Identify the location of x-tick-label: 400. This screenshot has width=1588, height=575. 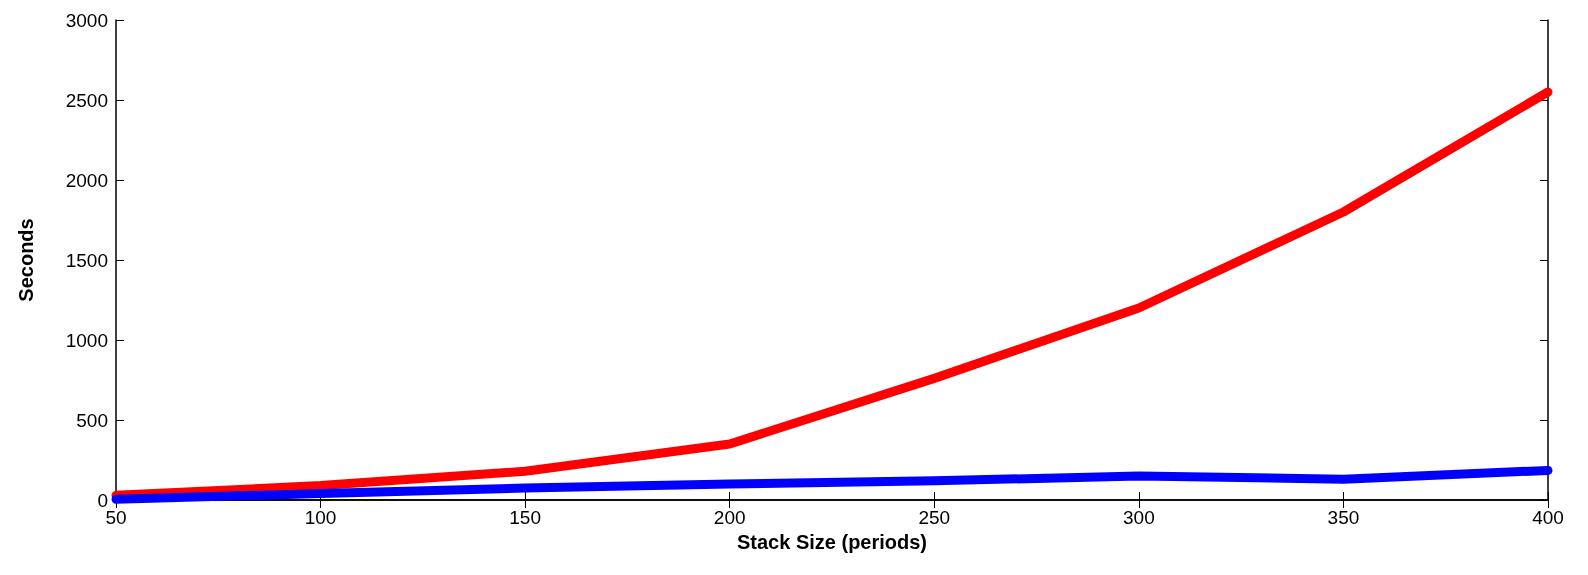
(1548, 517).